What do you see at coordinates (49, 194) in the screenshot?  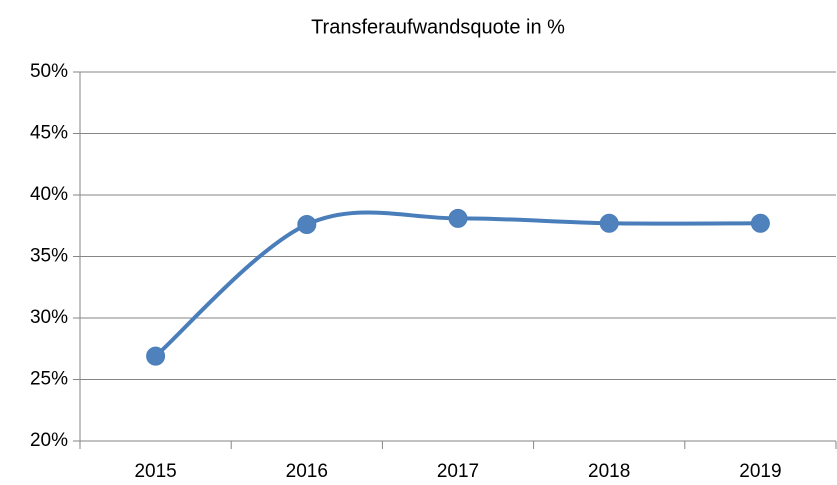 I see `y-tick-label: 40%` at bounding box center [49, 194].